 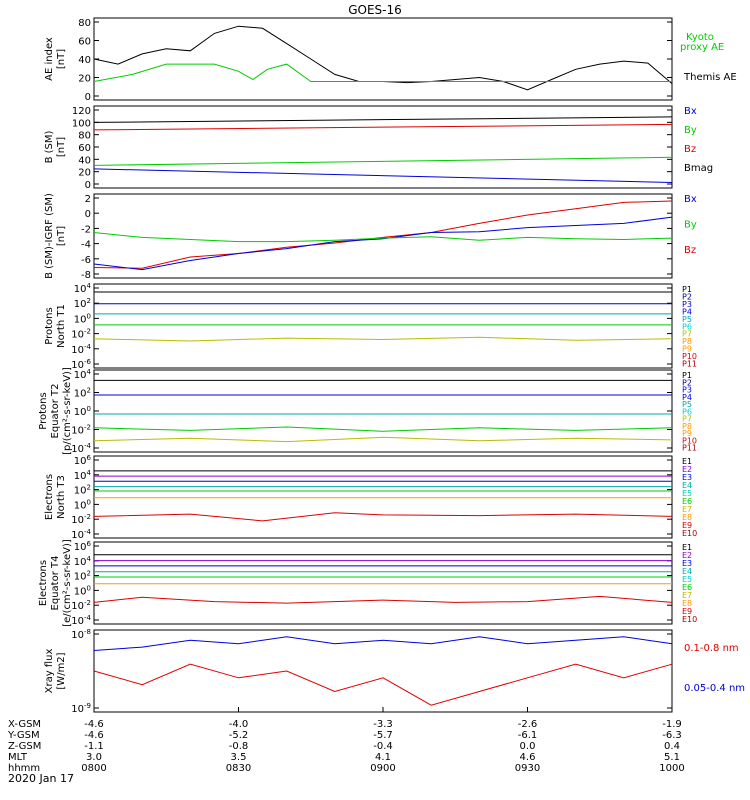 What do you see at coordinates (528, 746) in the screenshot?
I see `ephem-value: 0.0` at bounding box center [528, 746].